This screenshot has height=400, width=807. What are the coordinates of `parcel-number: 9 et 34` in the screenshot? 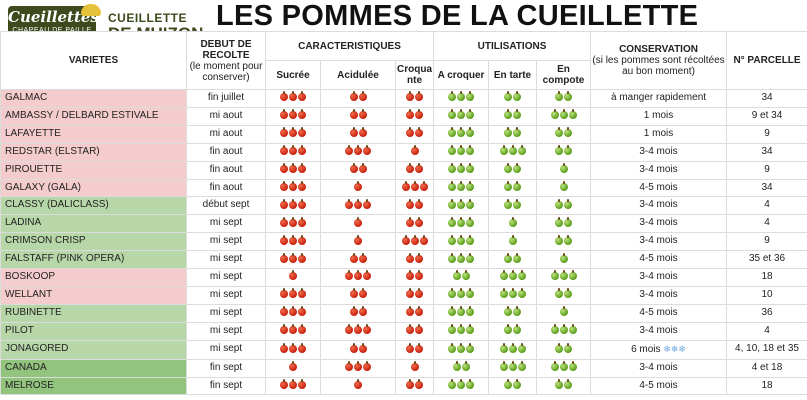 It's located at (766, 116).